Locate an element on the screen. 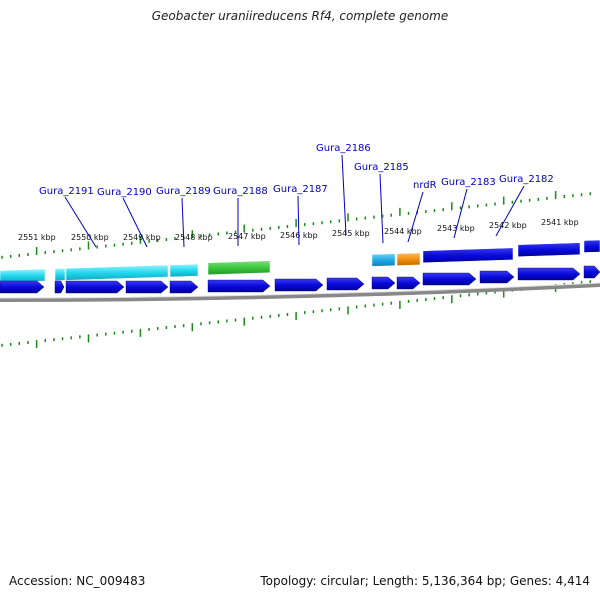 Image resolution: width=600 pixels, height=600 pixels. cds-track is located at coordinates (300, 279).